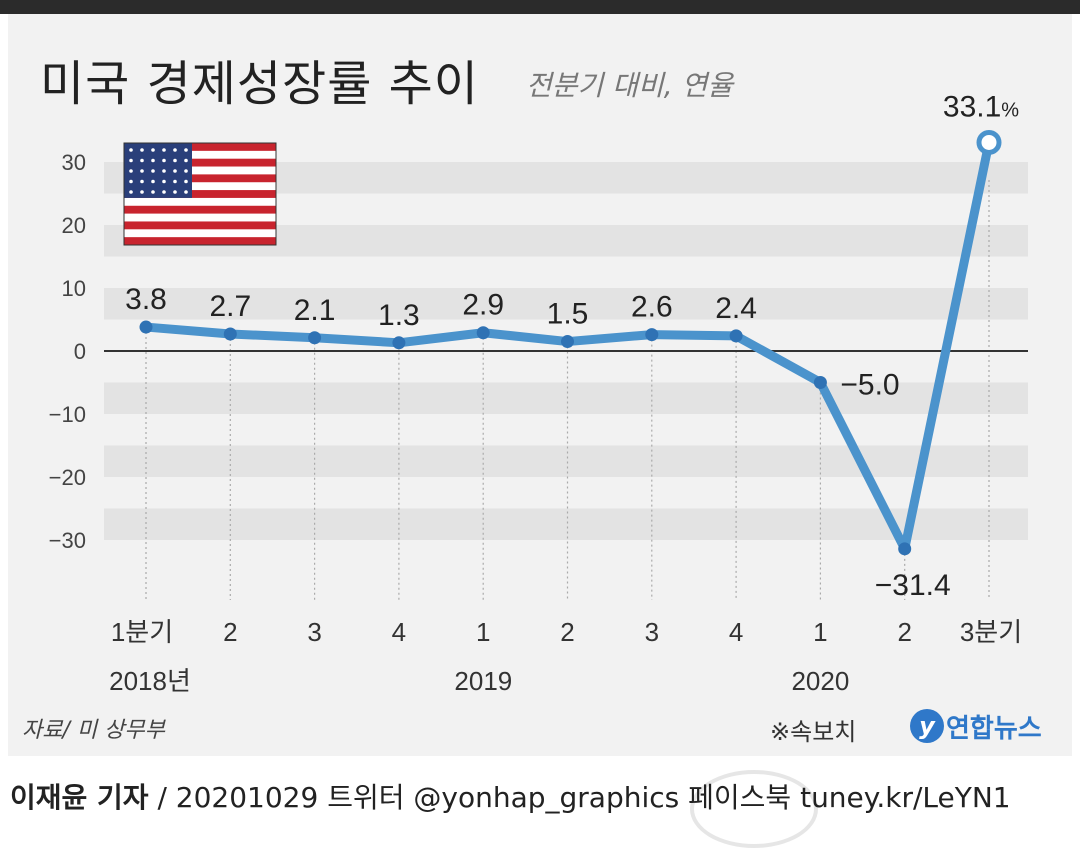  What do you see at coordinates (67, 540) in the screenshot?
I see `y-tick-label: −30` at bounding box center [67, 540].